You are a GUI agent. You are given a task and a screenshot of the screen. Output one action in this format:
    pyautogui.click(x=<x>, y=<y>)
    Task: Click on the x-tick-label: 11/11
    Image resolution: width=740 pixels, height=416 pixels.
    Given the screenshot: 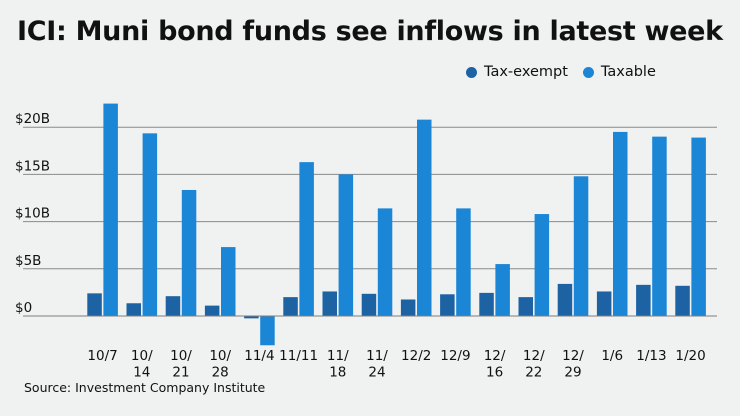 What is the action you would take?
    pyautogui.click(x=298, y=356)
    